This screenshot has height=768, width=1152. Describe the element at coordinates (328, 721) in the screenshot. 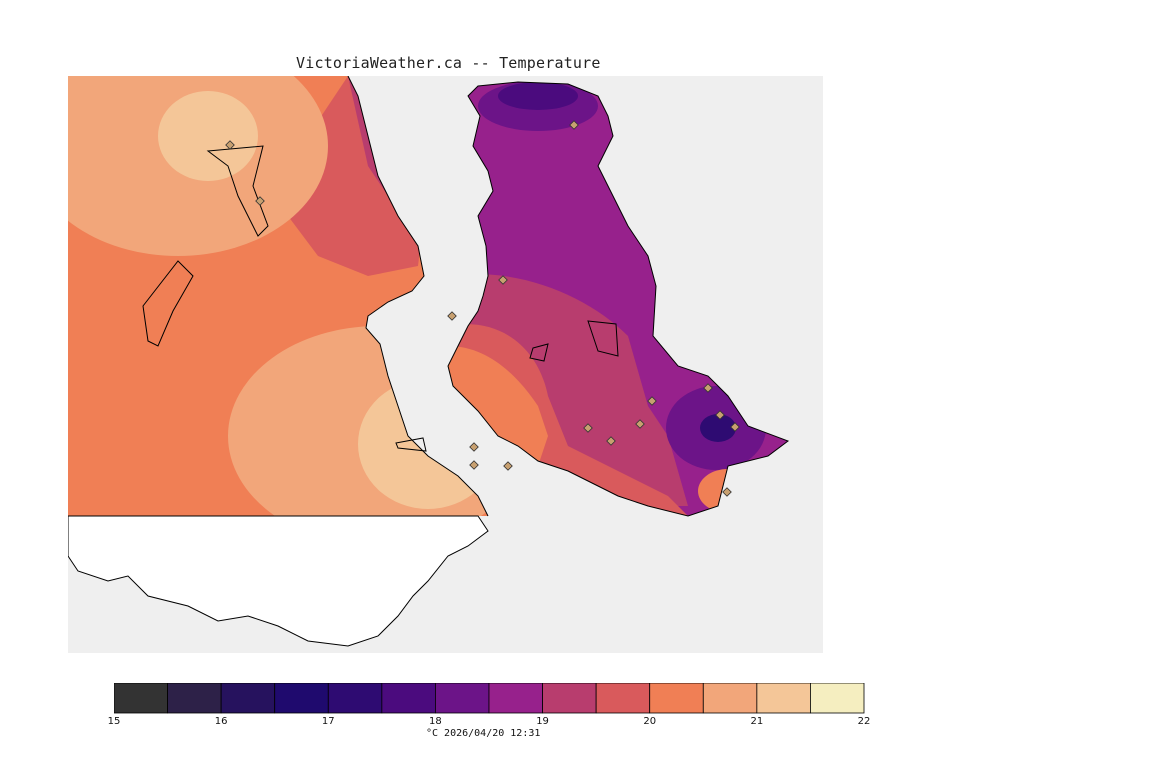

I see `legend-tick-label: 17` at that location.